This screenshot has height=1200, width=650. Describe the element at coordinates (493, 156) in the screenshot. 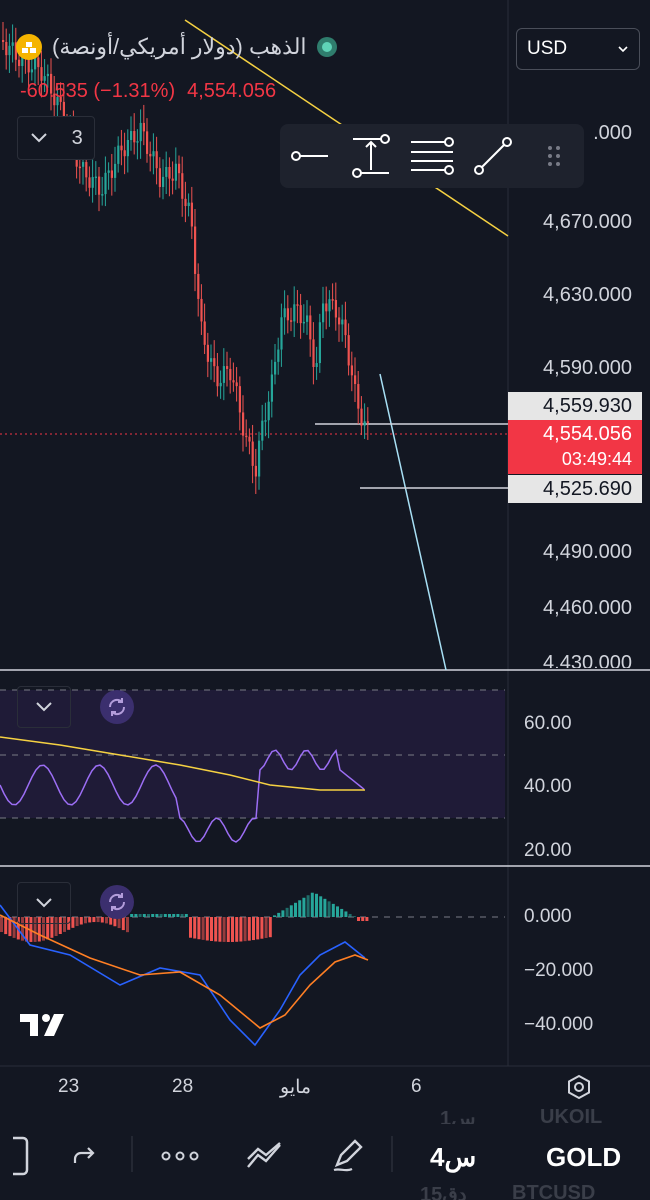

I see `trend-line-icon` at that location.